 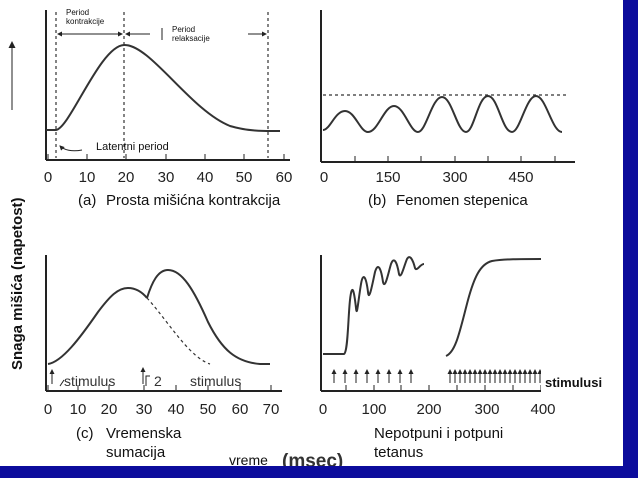 What do you see at coordinates (178, 331) in the screenshot?
I see `panel-c-first-twitch-decay` at bounding box center [178, 331].